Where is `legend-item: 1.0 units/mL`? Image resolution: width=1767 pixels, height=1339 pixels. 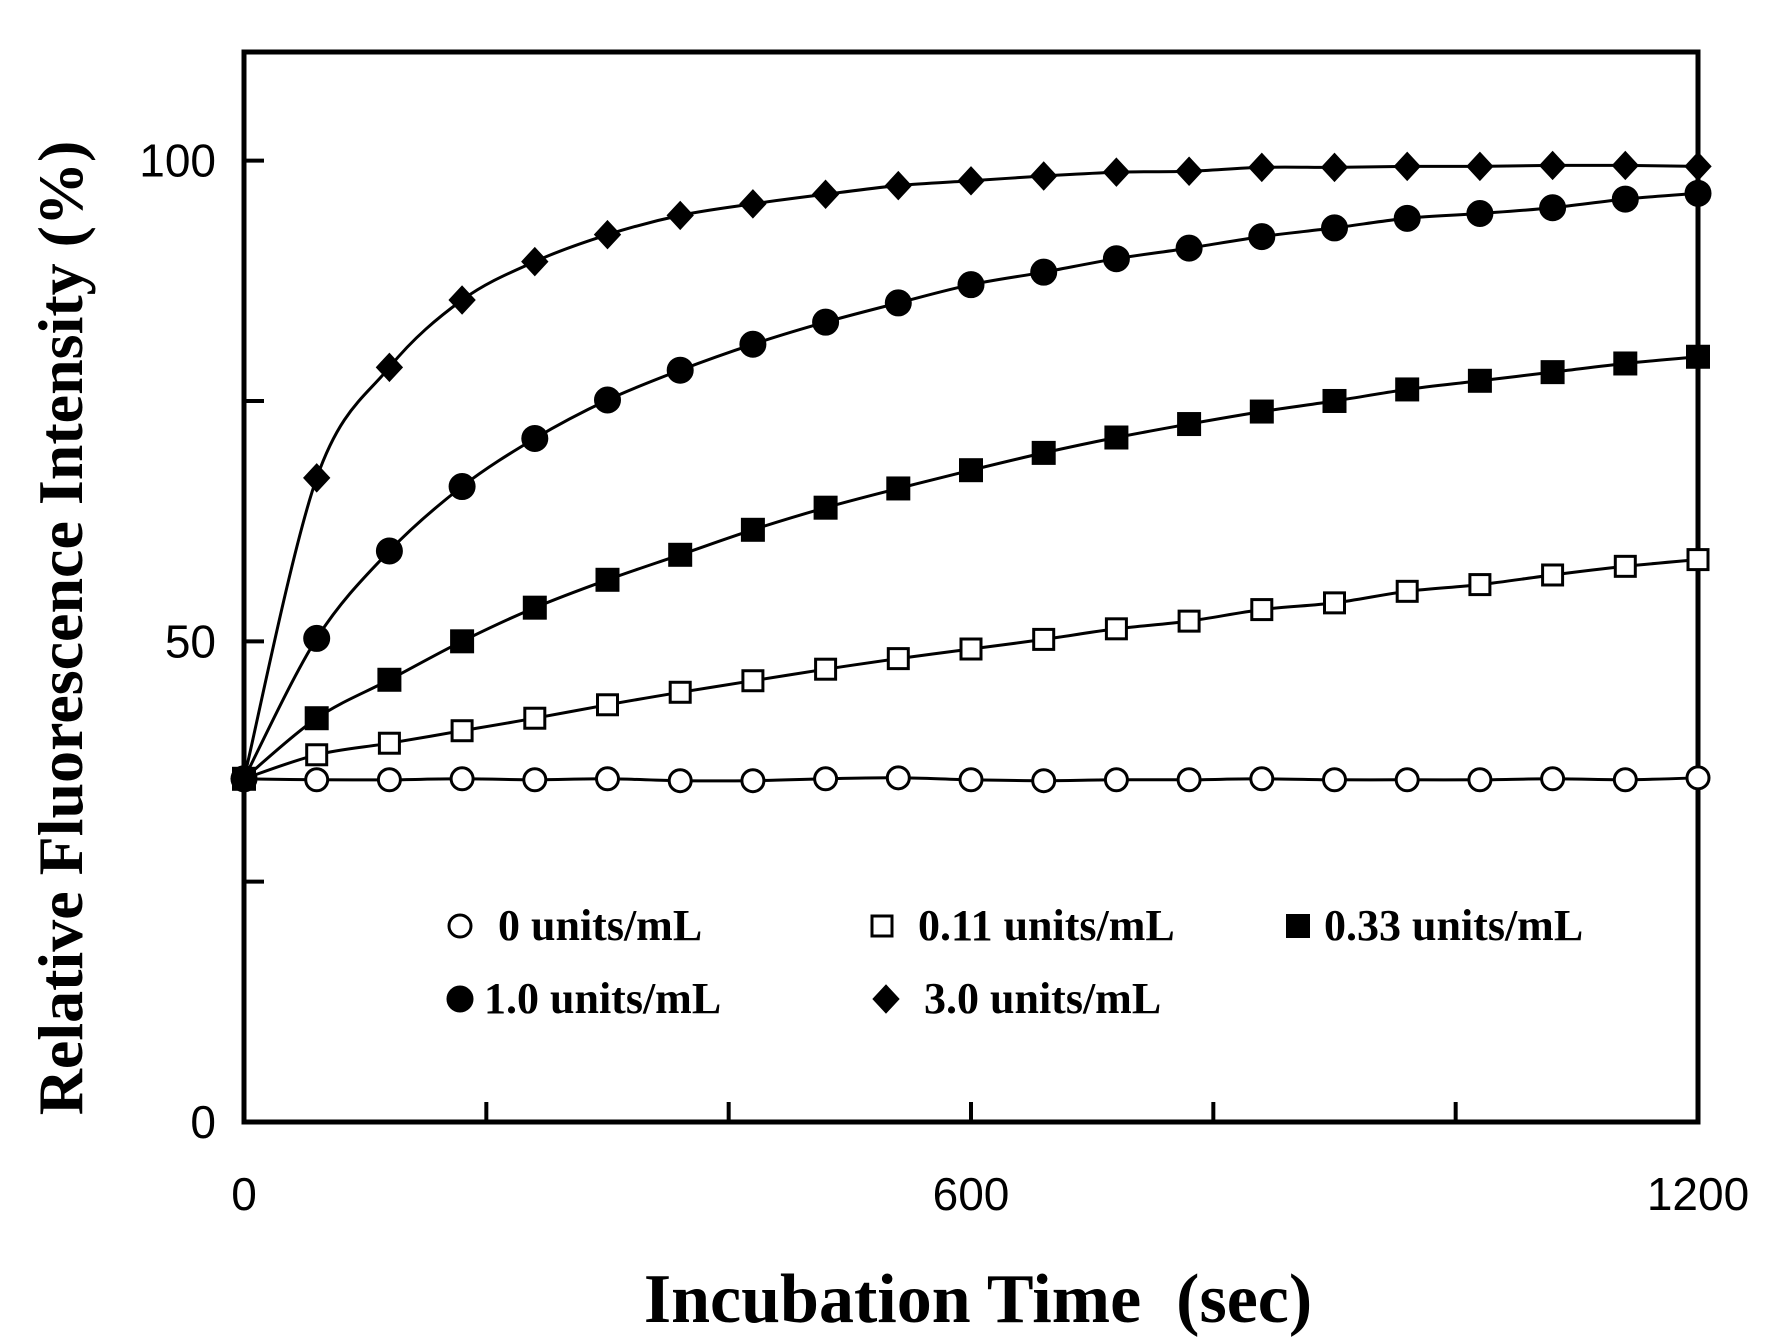
legend-item: 1.0 units/mL is located at coordinates (583, 998).